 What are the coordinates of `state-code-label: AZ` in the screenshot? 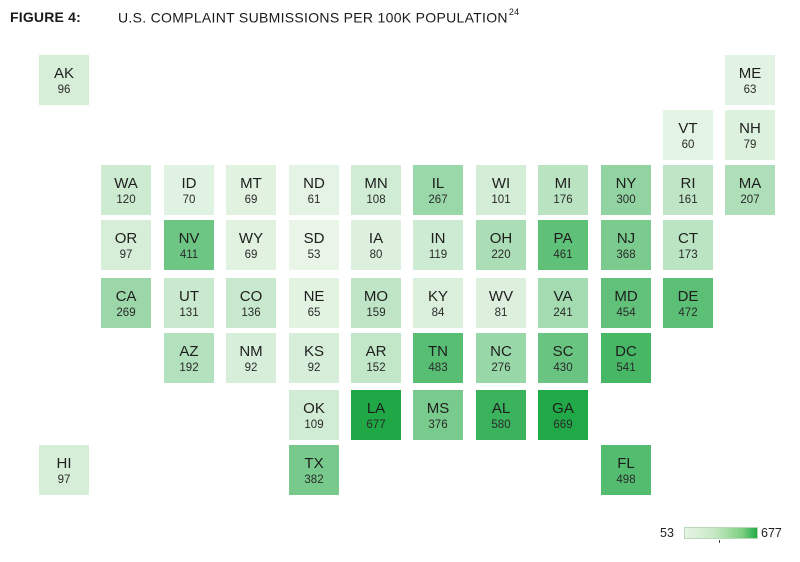 It's located at (189, 351).